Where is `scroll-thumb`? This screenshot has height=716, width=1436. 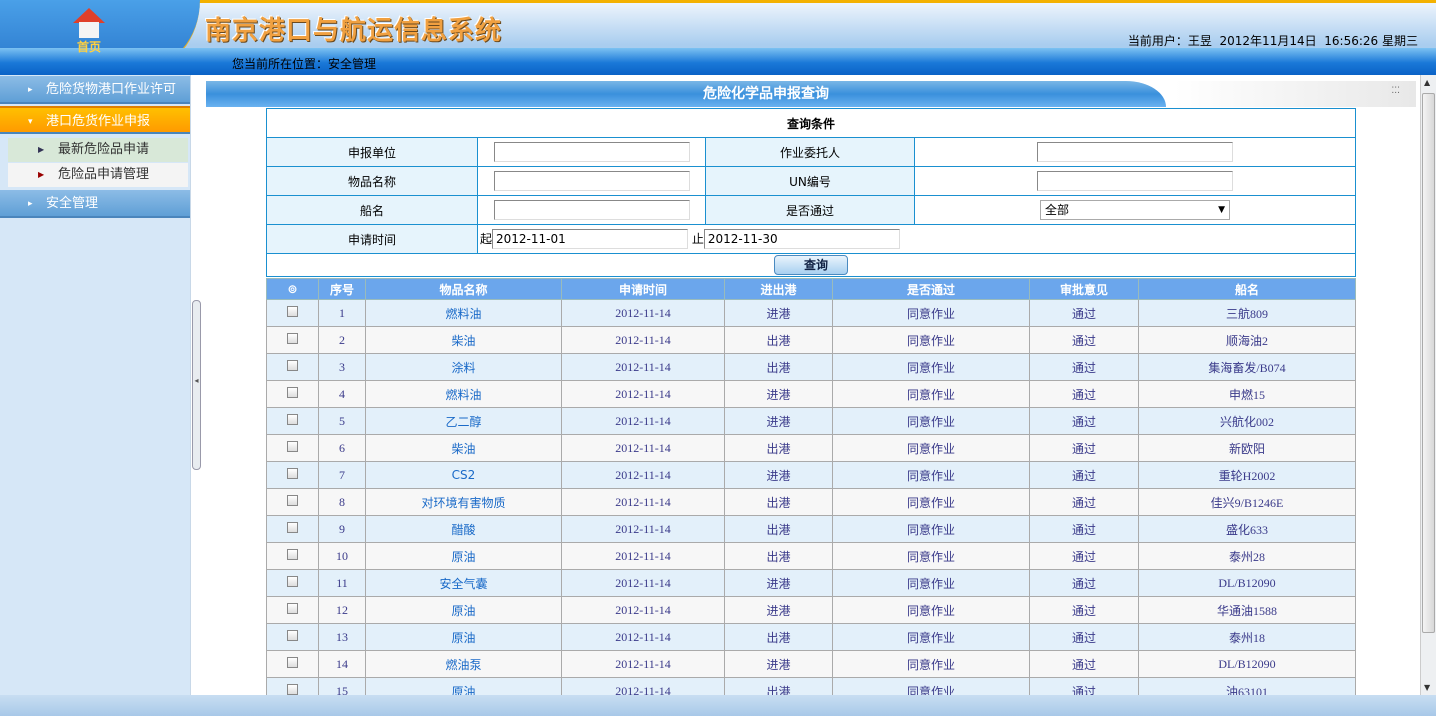 scroll-thumb is located at coordinates (1428, 363).